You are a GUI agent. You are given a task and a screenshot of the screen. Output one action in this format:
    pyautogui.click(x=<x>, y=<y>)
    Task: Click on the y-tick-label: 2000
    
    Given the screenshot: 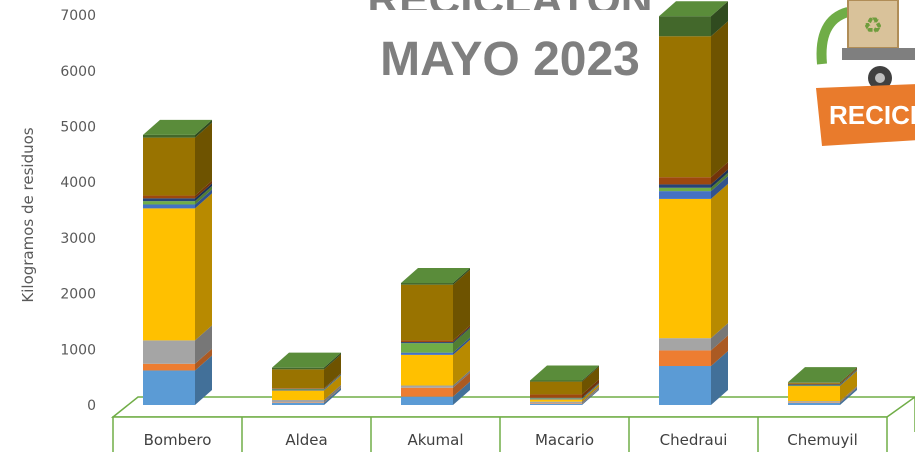 What is the action you would take?
    pyautogui.click(x=78, y=295)
    